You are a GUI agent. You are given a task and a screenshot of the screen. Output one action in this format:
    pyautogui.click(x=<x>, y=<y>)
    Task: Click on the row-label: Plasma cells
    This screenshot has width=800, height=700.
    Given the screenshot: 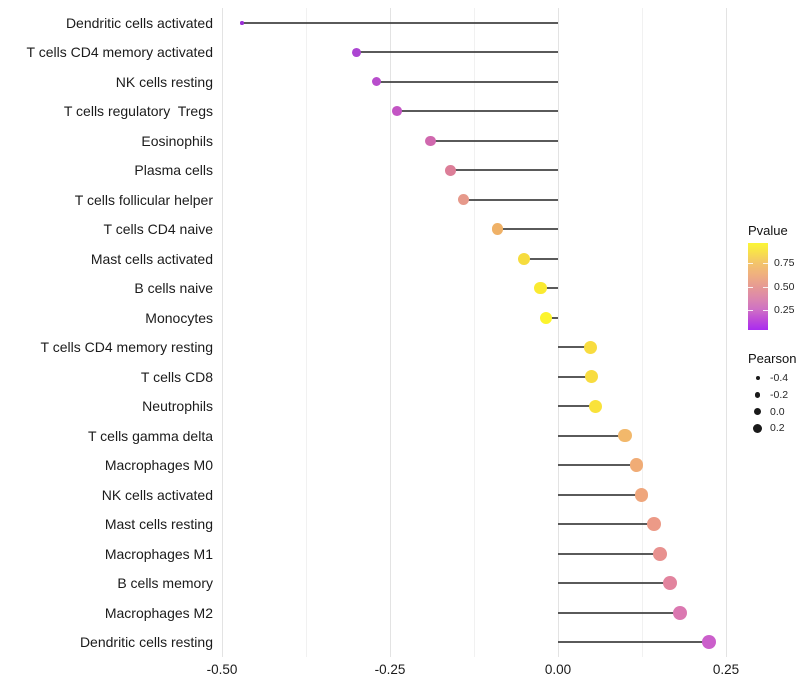 What is the action you would take?
    pyautogui.click(x=173, y=170)
    